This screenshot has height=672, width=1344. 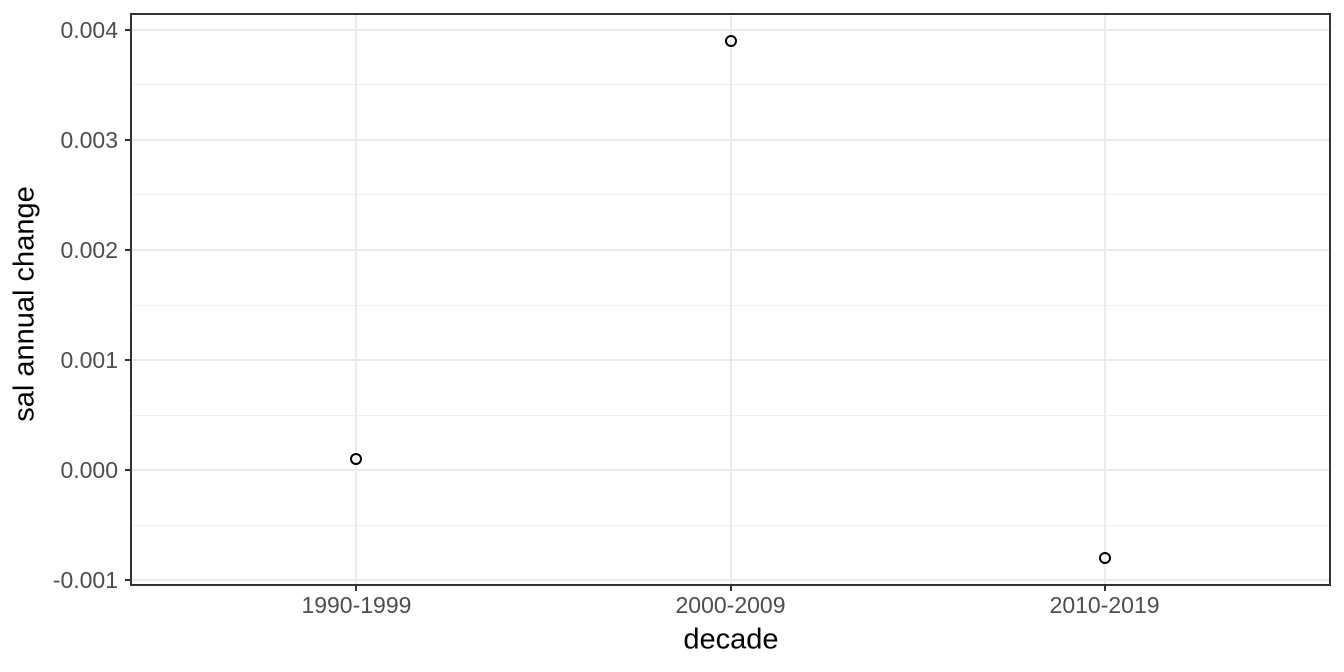 I want to click on x-tick-label: 2010-2019, so click(x=1104, y=605).